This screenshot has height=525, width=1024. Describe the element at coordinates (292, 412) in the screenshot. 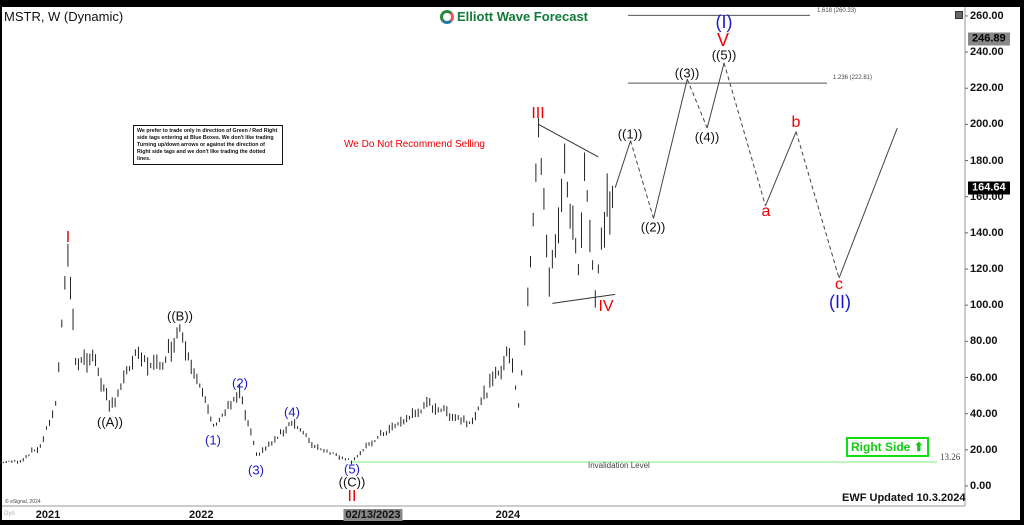

I see `wave-label: (4)` at that location.